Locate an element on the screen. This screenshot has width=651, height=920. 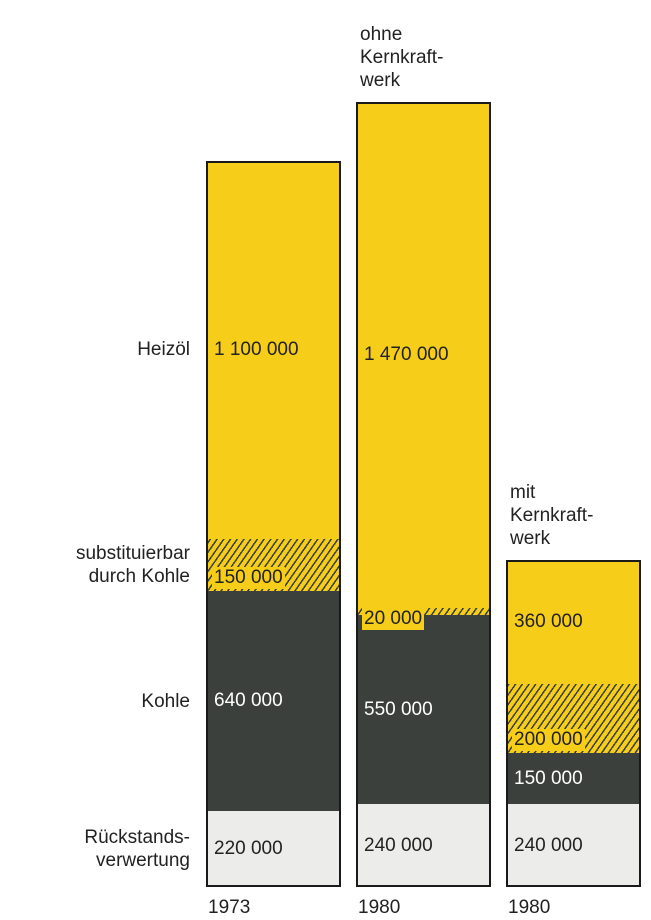
value-label: 550 000 is located at coordinates (398, 709).